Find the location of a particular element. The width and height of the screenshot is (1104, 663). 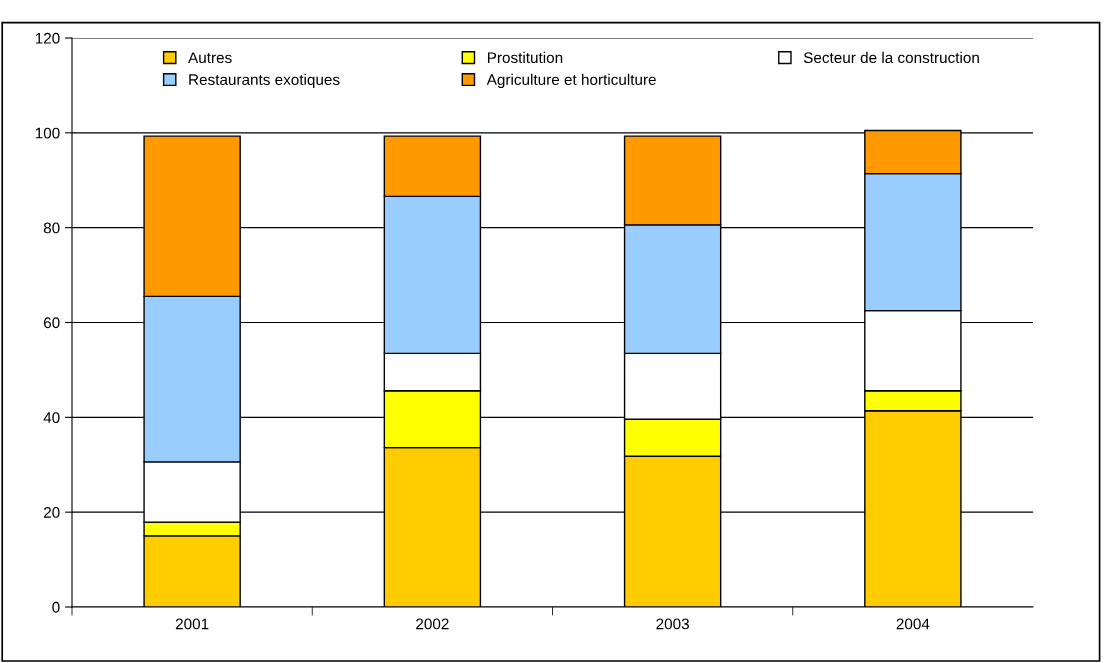

y-tick-label: 40 is located at coordinates (51, 418).